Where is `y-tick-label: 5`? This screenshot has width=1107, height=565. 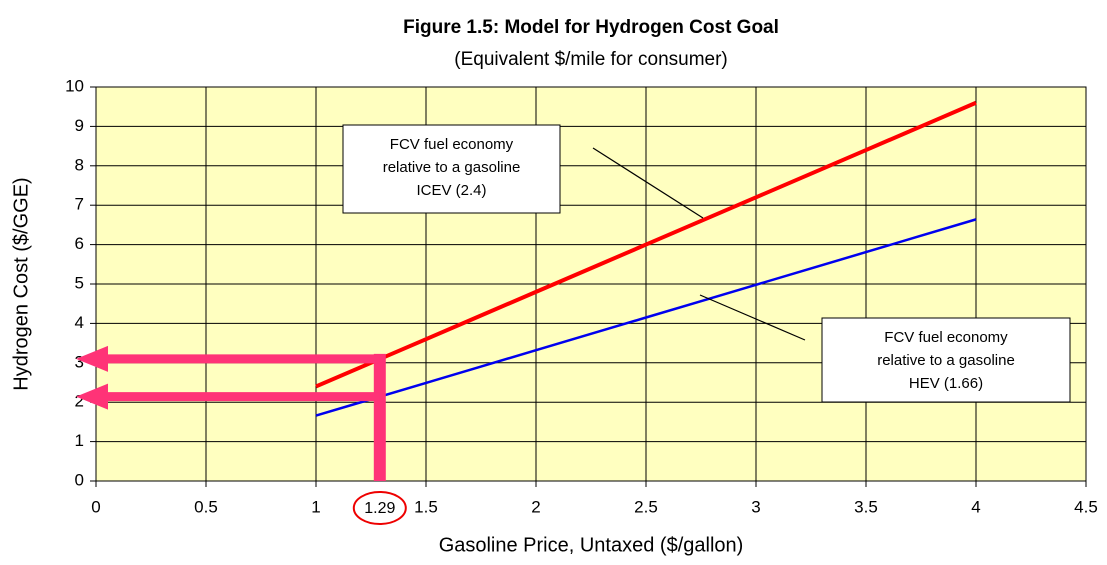 y-tick-label: 5 is located at coordinates (79, 282).